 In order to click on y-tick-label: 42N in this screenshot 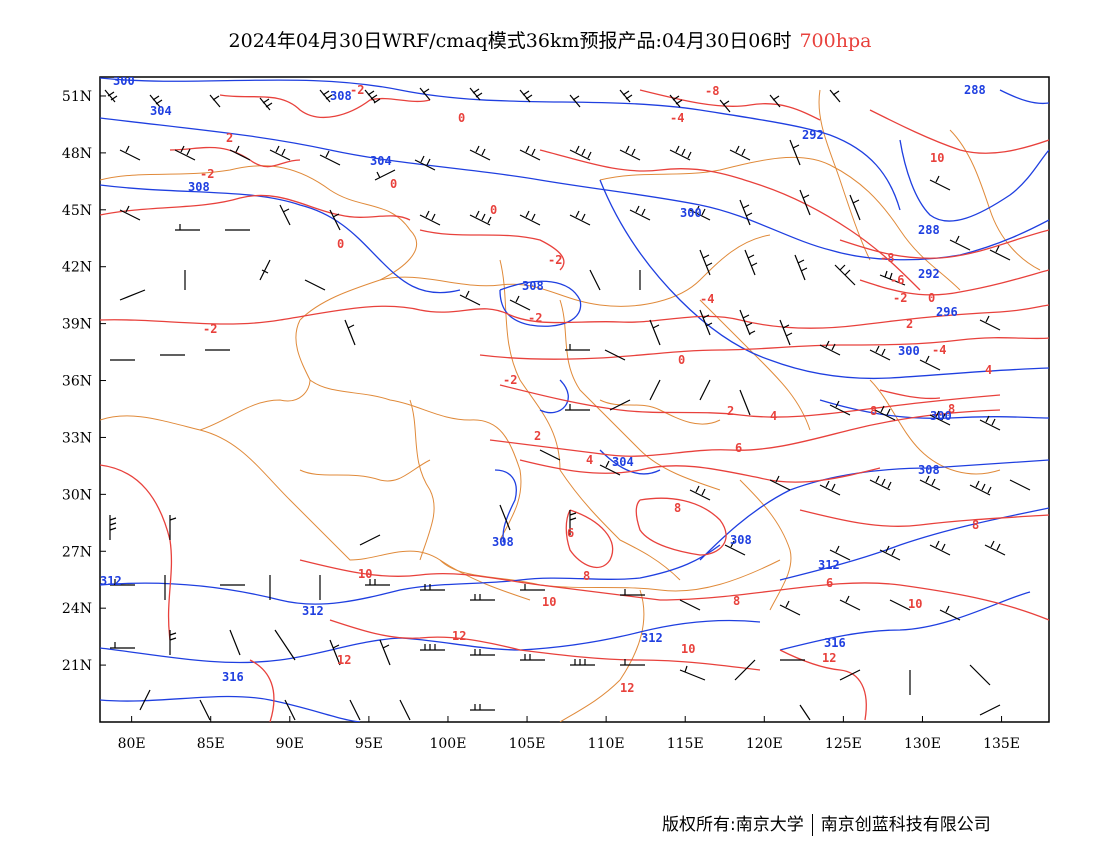, I will do `click(77, 268)`.